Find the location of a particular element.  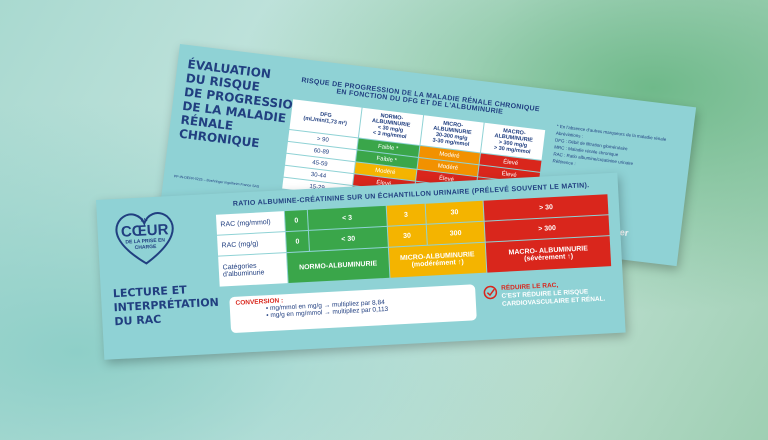

value-cell: 300 is located at coordinates (455, 233).